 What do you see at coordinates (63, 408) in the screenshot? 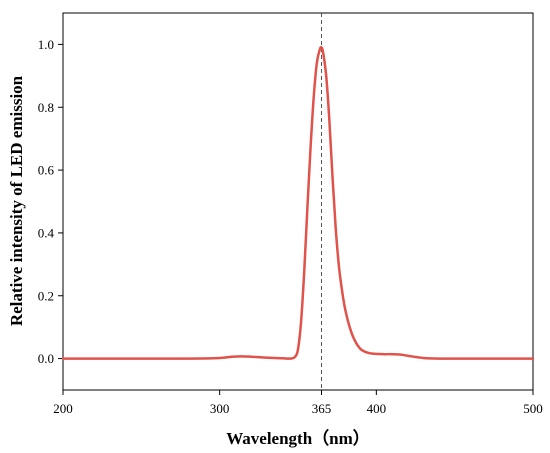
I see `x-tick-label: 200` at bounding box center [63, 408].